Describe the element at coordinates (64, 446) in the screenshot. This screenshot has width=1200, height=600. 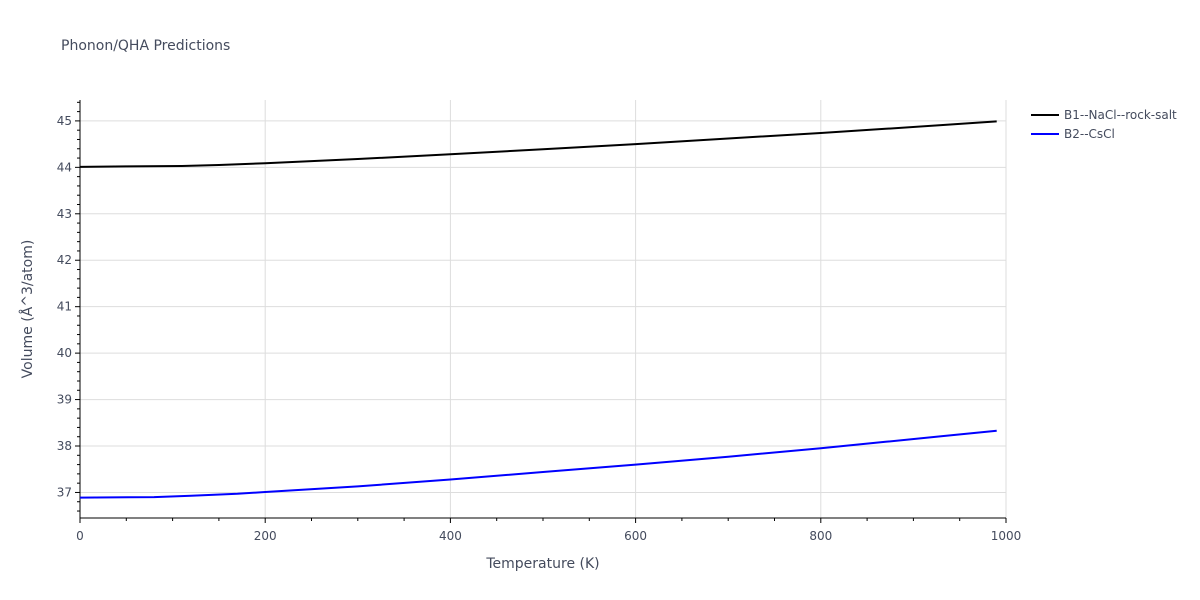
I see `y-tick-label: 38` at that location.